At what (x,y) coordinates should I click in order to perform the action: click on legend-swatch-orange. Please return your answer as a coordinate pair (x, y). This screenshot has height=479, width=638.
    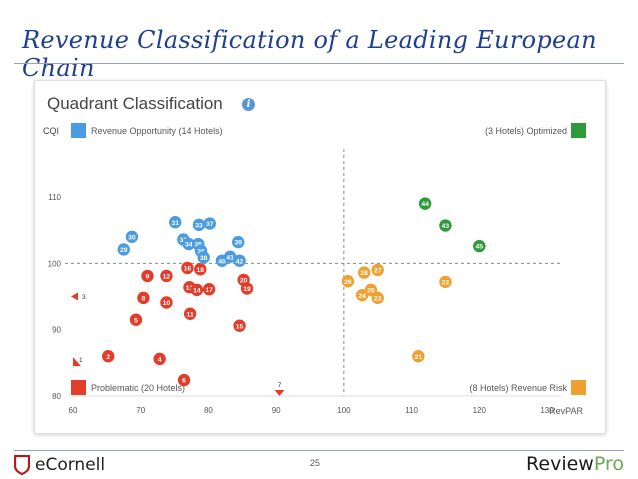
    Looking at the image, I should click on (578, 387).